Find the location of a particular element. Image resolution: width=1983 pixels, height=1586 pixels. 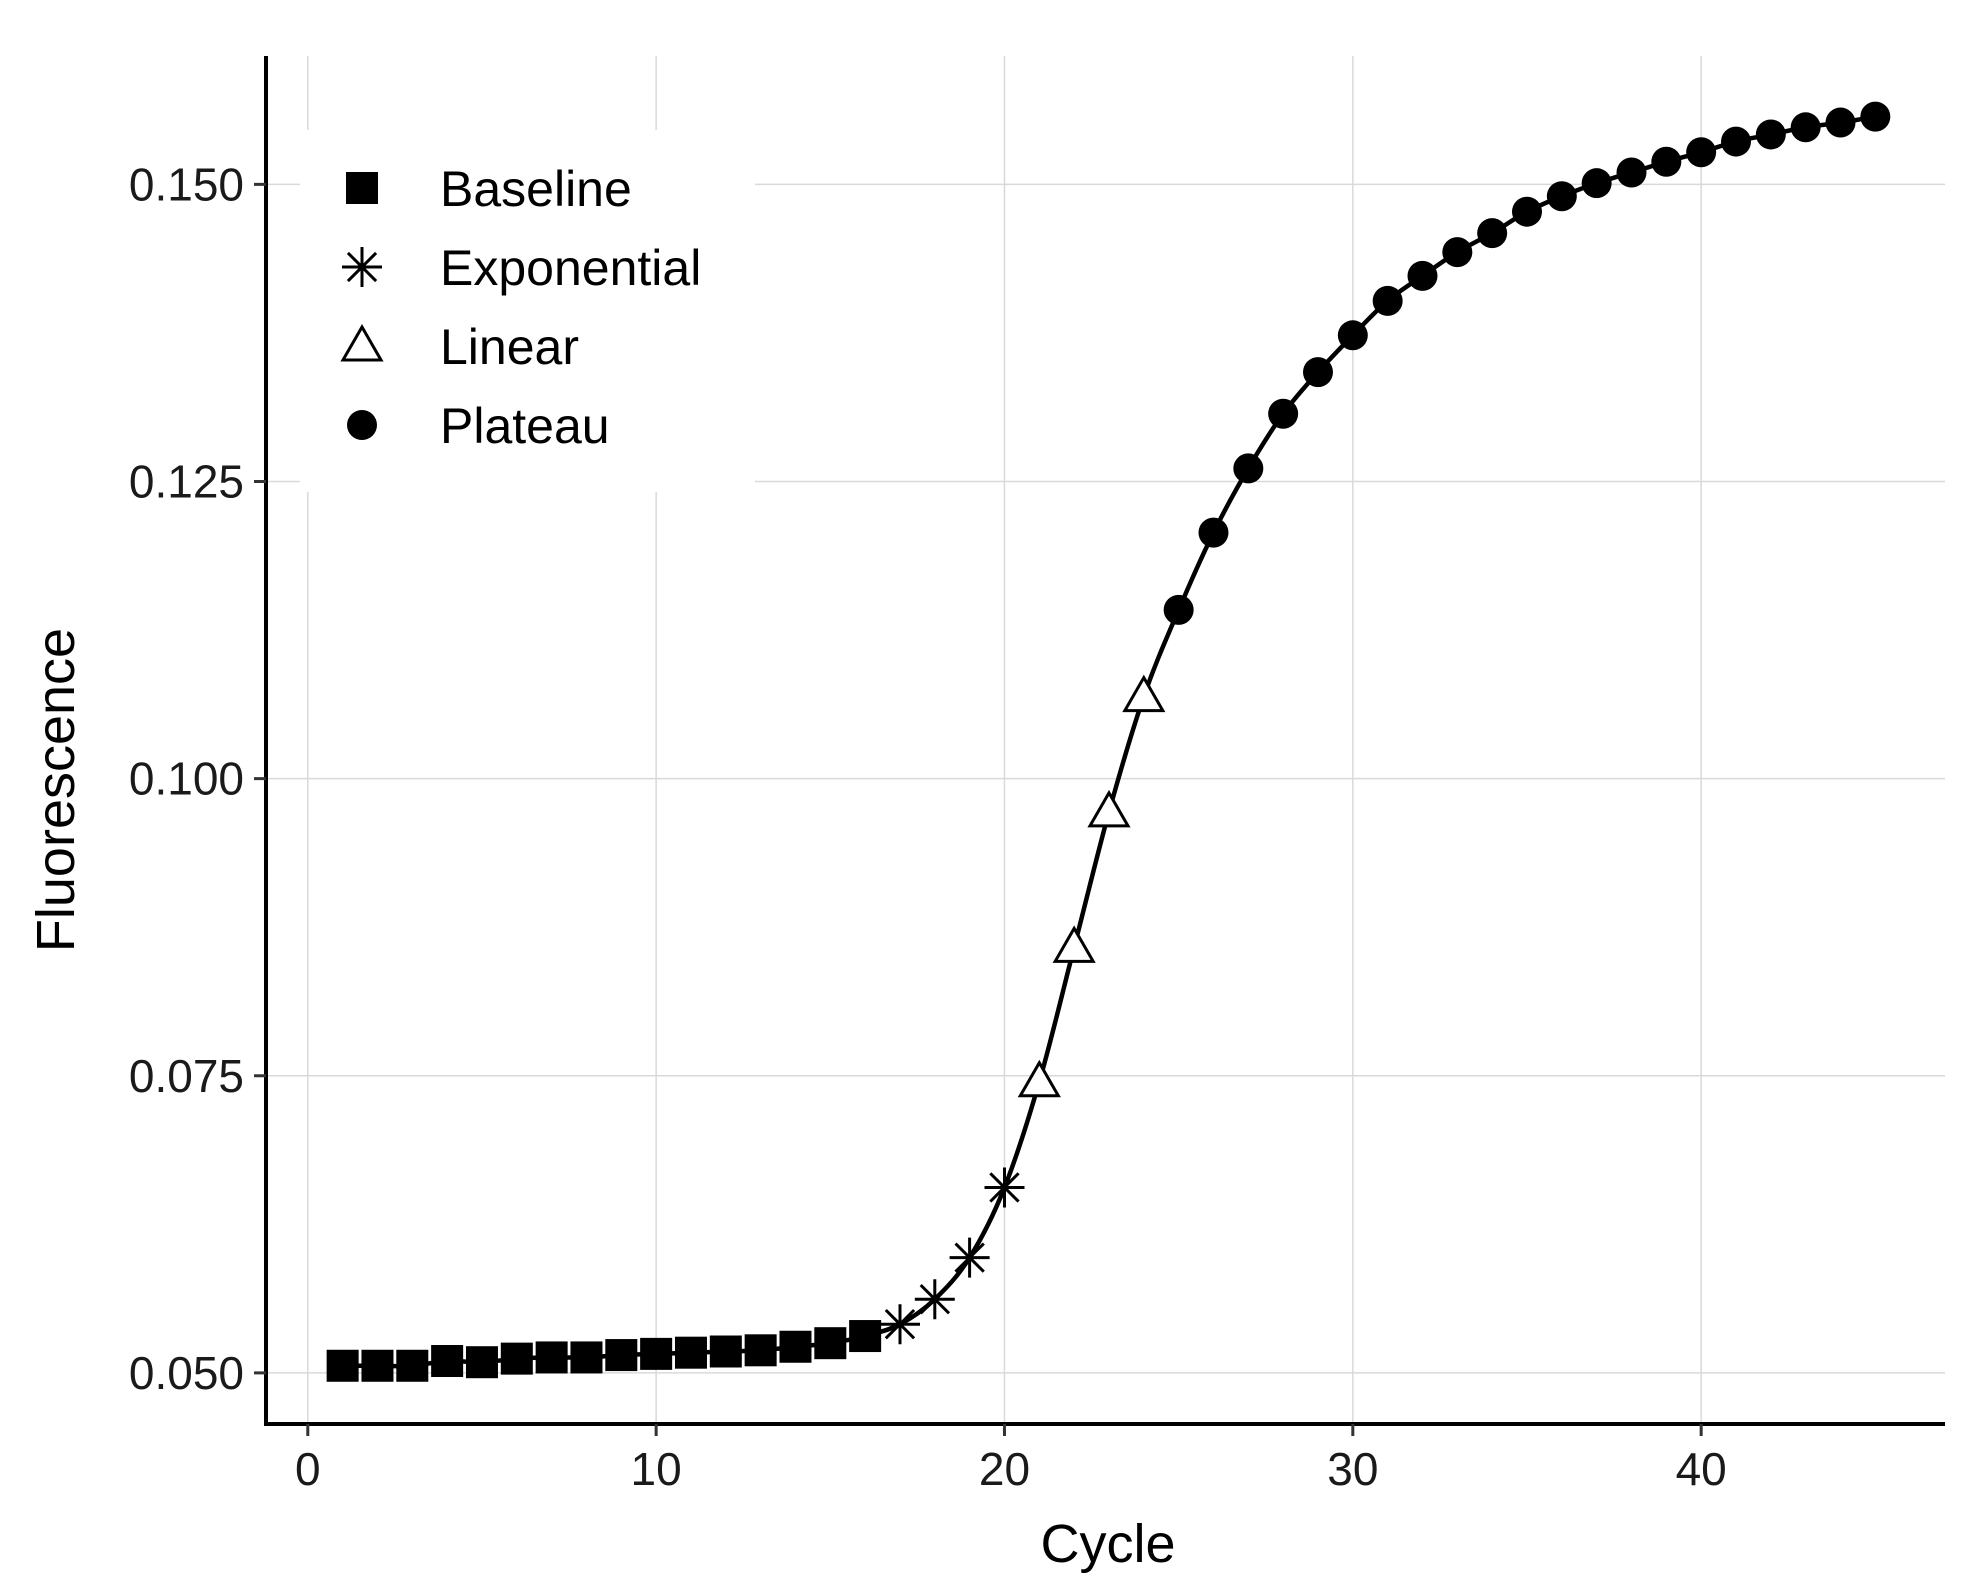

x-tick-label: 30 is located at coordinates (1352, 1469).